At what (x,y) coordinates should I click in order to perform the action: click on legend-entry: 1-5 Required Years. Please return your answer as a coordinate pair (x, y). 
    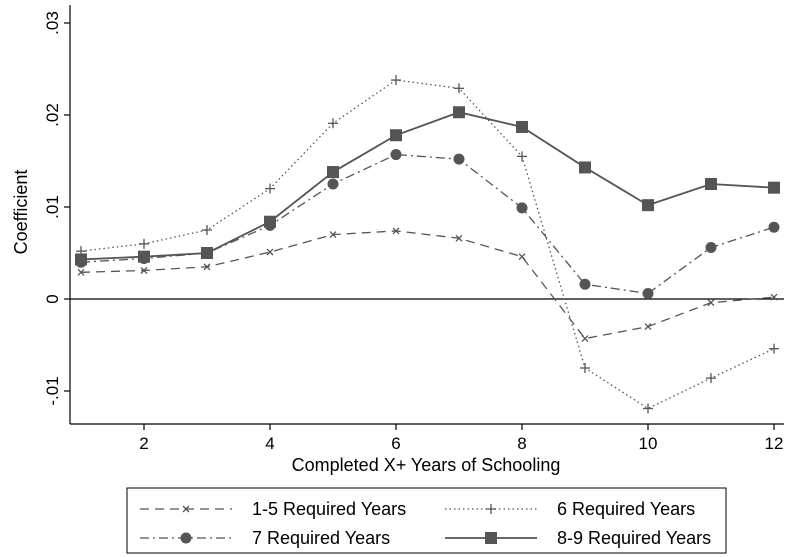
    Looking at the image, I should click on (273, 509).